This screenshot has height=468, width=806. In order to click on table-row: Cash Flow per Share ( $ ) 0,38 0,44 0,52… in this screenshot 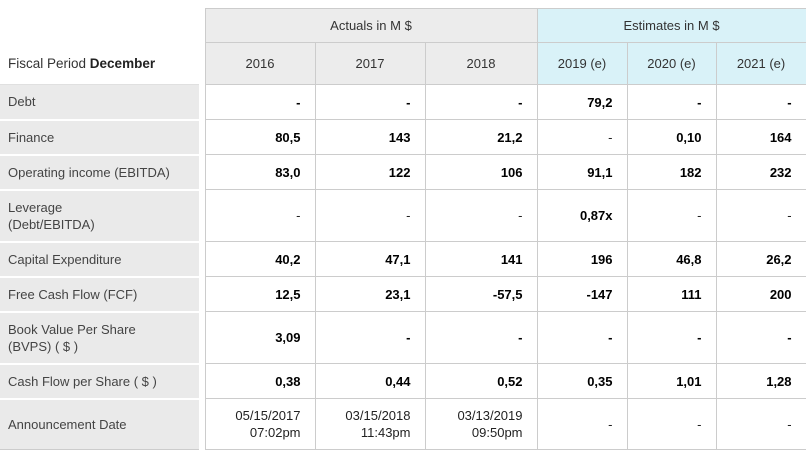, I will do `click(403, 381)`.